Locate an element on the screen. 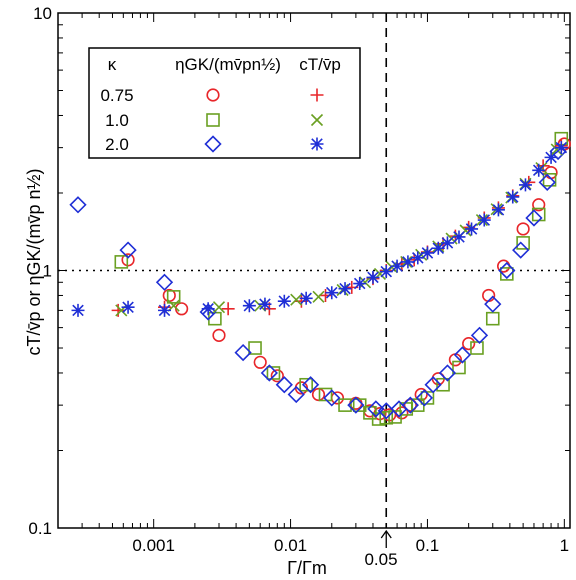 The image size is (576, 580). legend-kappa-0: 0.75 is located at coordinates (116, 95).